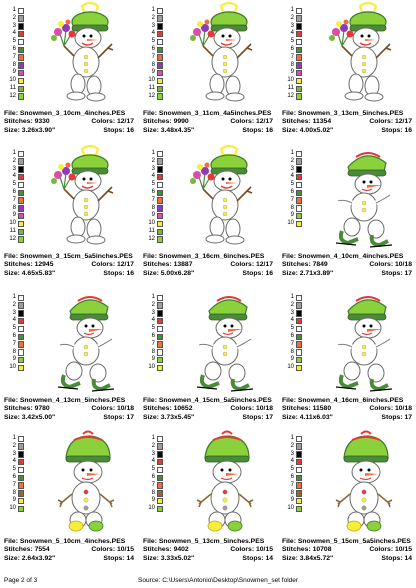  I want to click on file-row: File: Snowmen_3_13cm_5inches.PES, so click(348, 114).